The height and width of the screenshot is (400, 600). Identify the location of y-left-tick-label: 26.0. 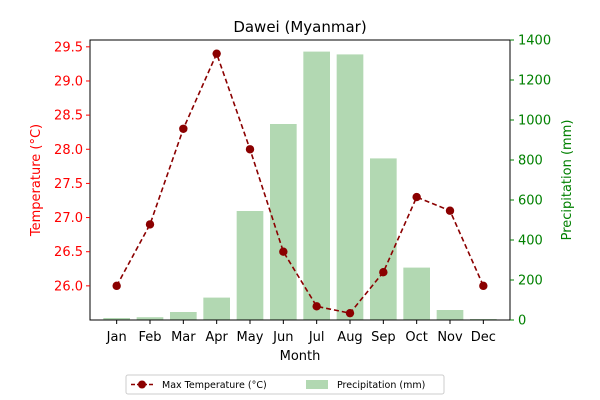
(68, 286).